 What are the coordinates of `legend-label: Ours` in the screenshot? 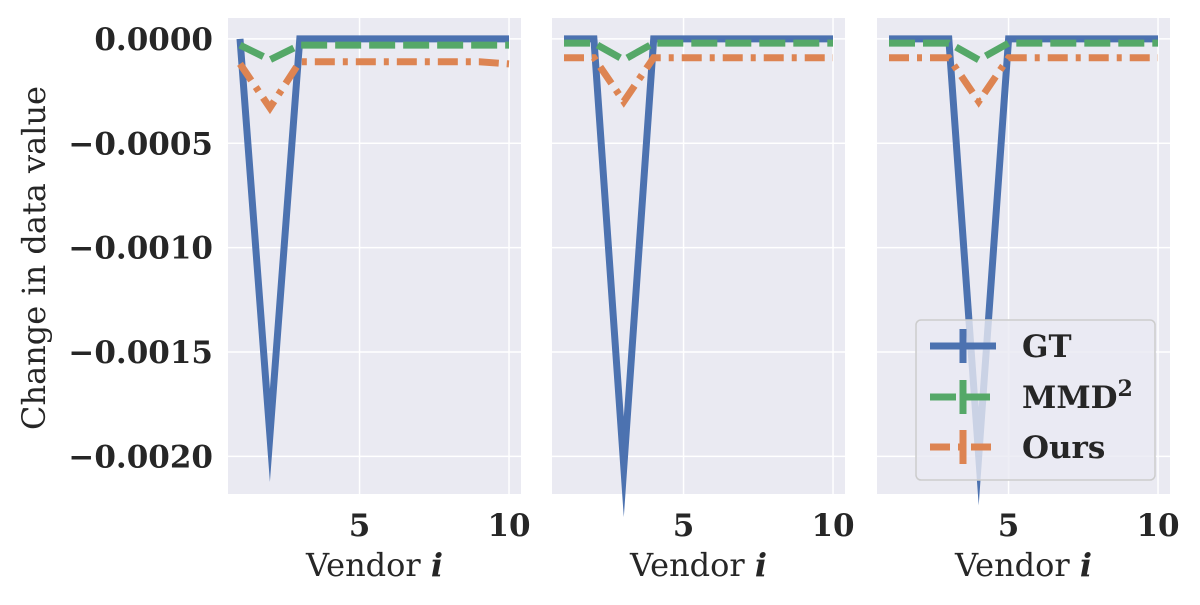 It's located at (1063, 448).